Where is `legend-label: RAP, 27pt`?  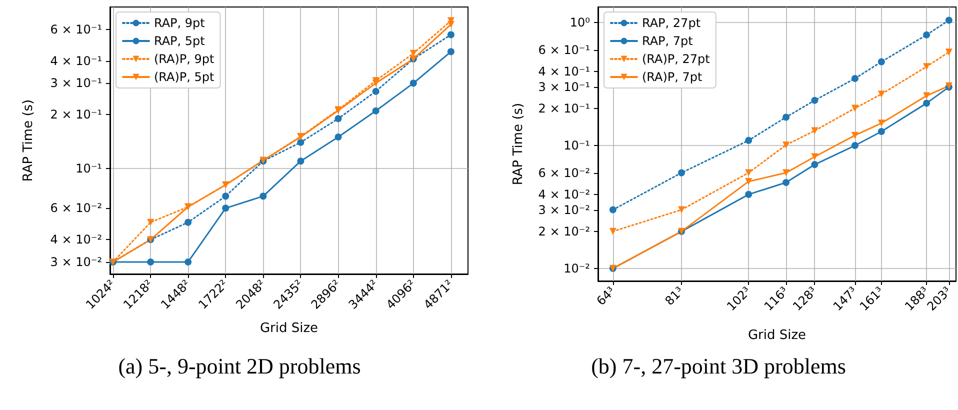 legend-label: RAP, 27pt is located at coordinates (671, 23).